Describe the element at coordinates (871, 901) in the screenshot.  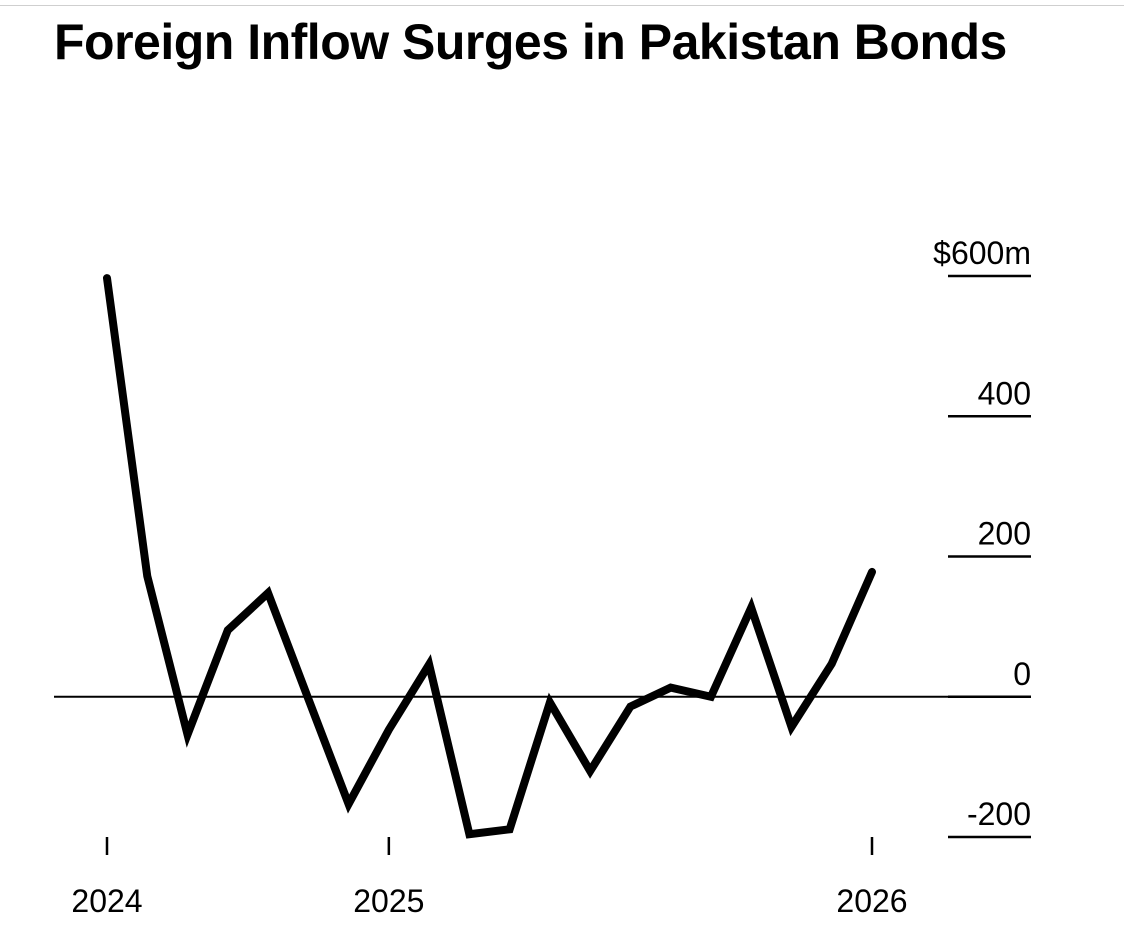
I see `x-tick-label: 2026` at that location.